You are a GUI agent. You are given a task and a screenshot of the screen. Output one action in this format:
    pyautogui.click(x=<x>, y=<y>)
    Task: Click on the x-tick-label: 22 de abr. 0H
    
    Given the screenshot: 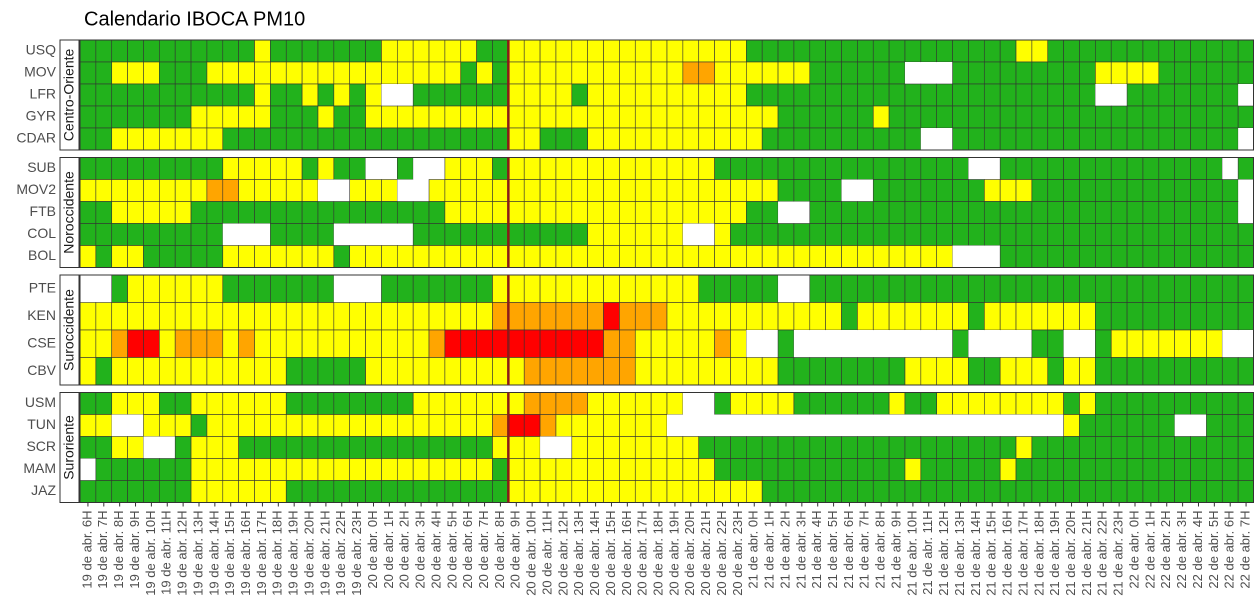 What is the action you would take?
    pyautogui.click(x=1133, y=550)
    